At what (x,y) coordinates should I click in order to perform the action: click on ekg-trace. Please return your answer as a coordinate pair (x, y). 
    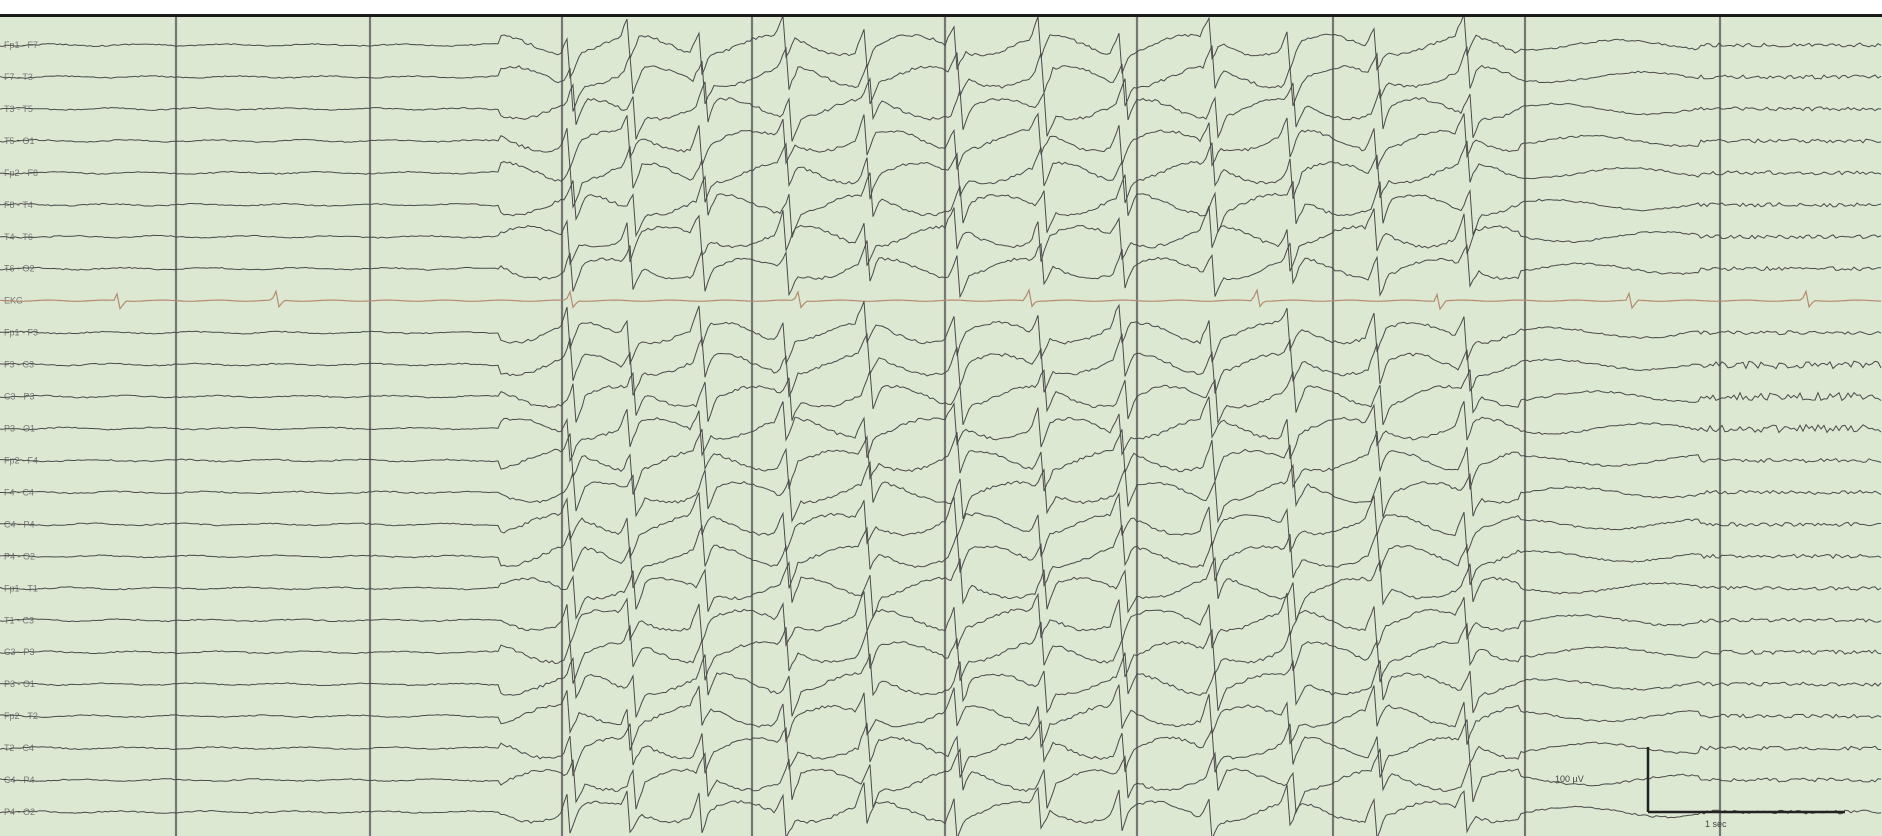
    Looking at the image, I should click on (941, 299).